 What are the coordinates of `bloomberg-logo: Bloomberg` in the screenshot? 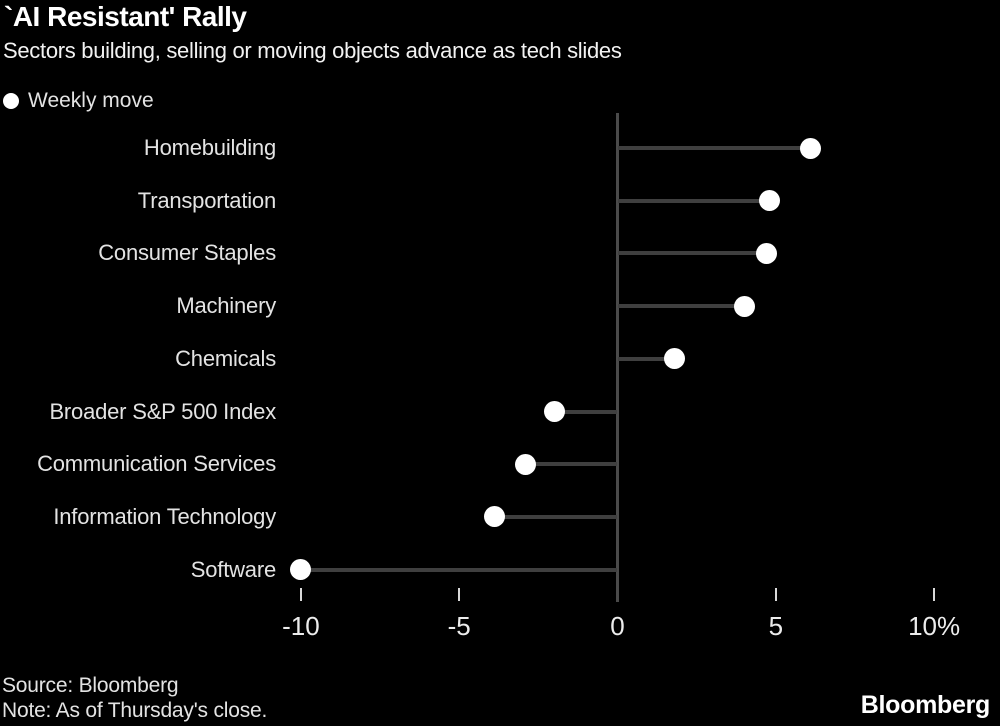 It's located at (925, 705).